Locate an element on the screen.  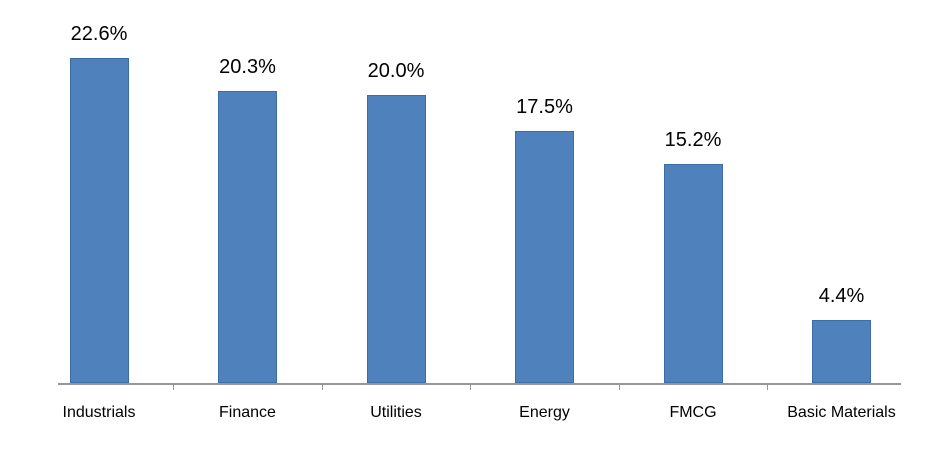
category-label-finance: Finance is located at coordinates (247, 412).